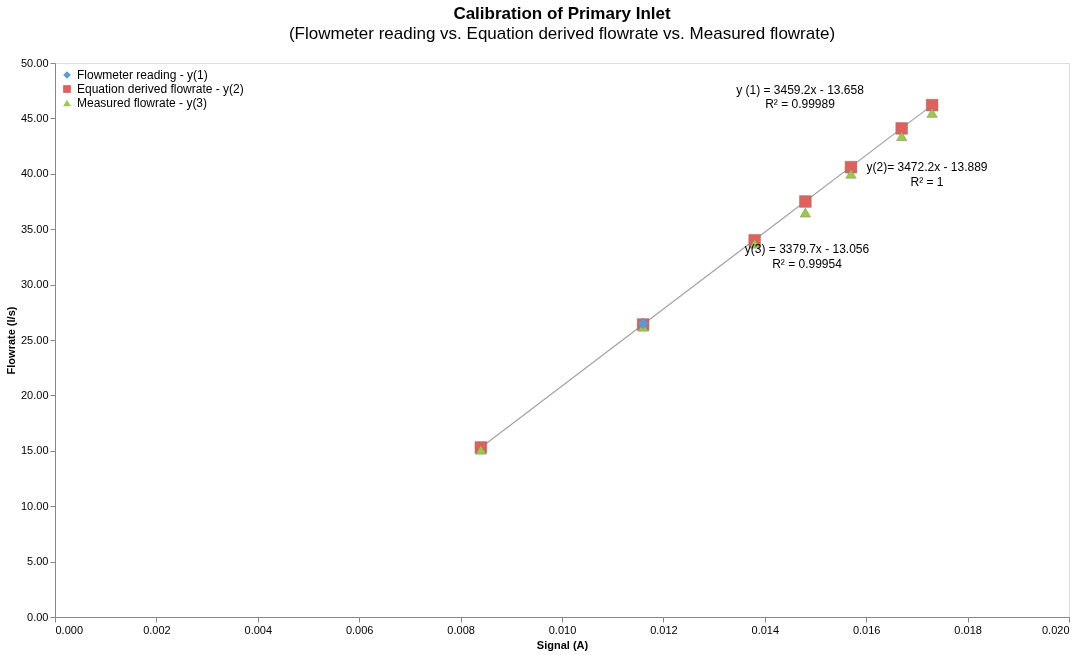  What do you see at coordinates (359, 629) in the screenshot?
I see `x-tick-label: 0.006` at bounding box center [359, 629].